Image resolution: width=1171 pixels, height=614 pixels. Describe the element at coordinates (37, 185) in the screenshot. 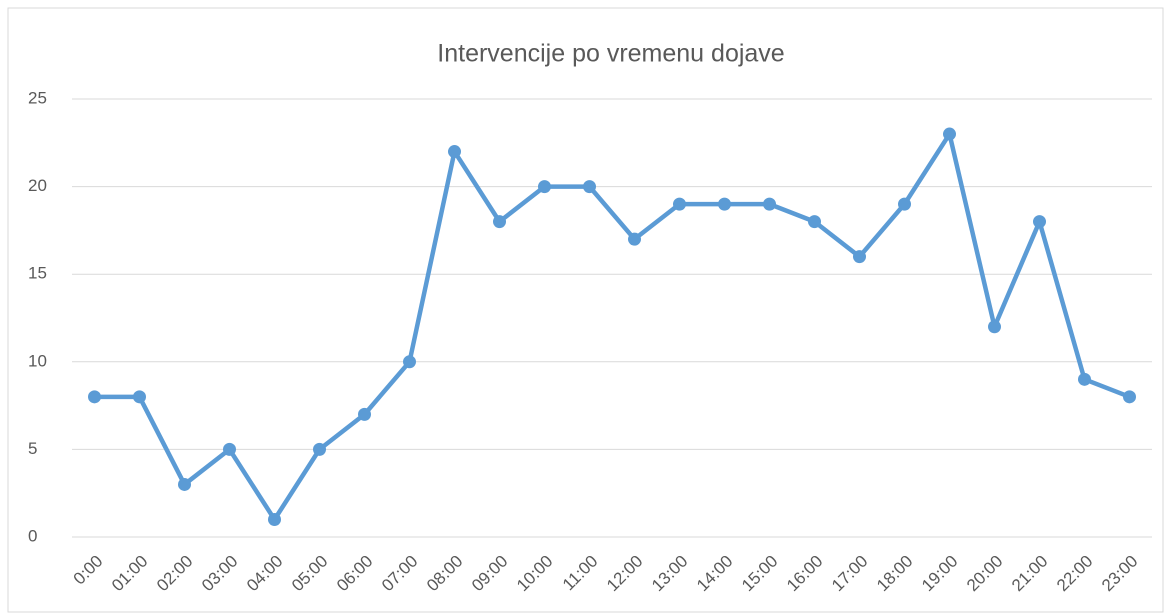

I see `y-tick-label: 20` at that location.